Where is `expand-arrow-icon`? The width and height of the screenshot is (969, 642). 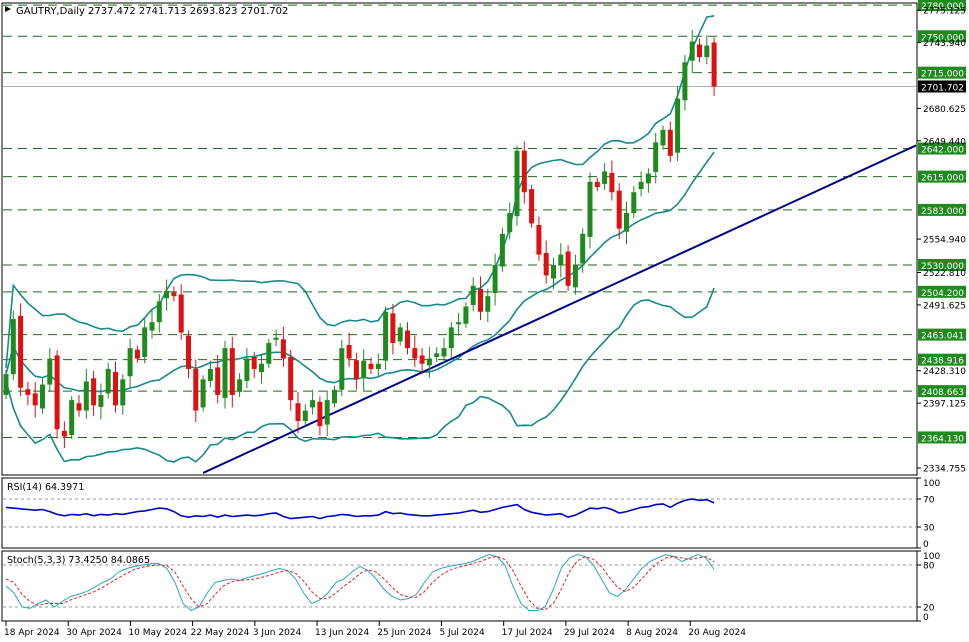 expand-arrow-icon is located at coordinates (8, 9).